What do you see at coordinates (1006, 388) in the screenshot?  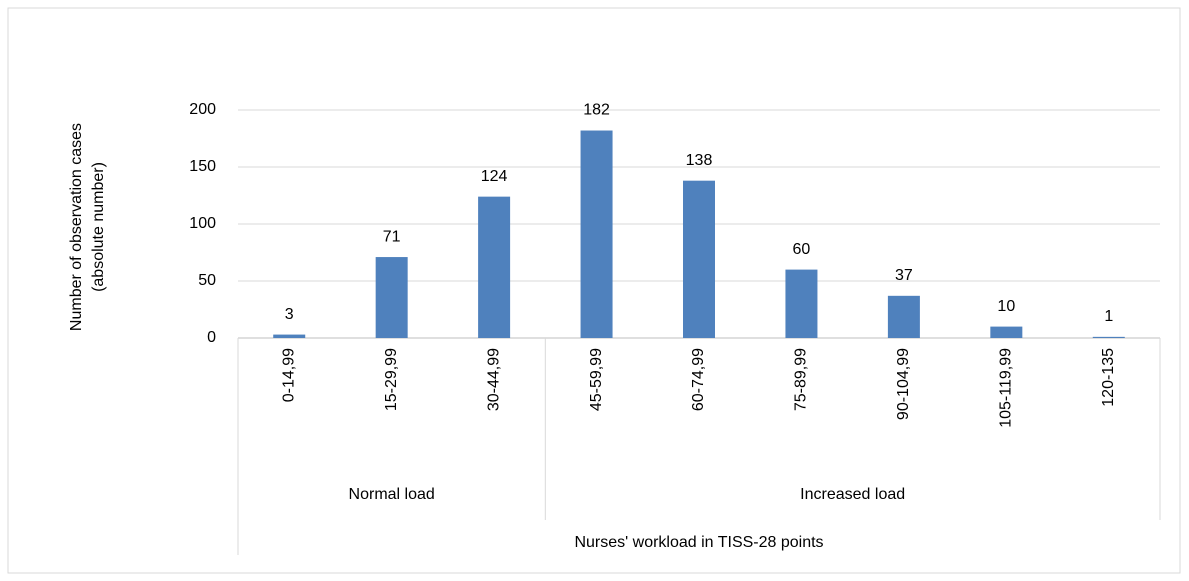 I see `x-tick-label: 105-119,99` at bounding box center [1006, 388].